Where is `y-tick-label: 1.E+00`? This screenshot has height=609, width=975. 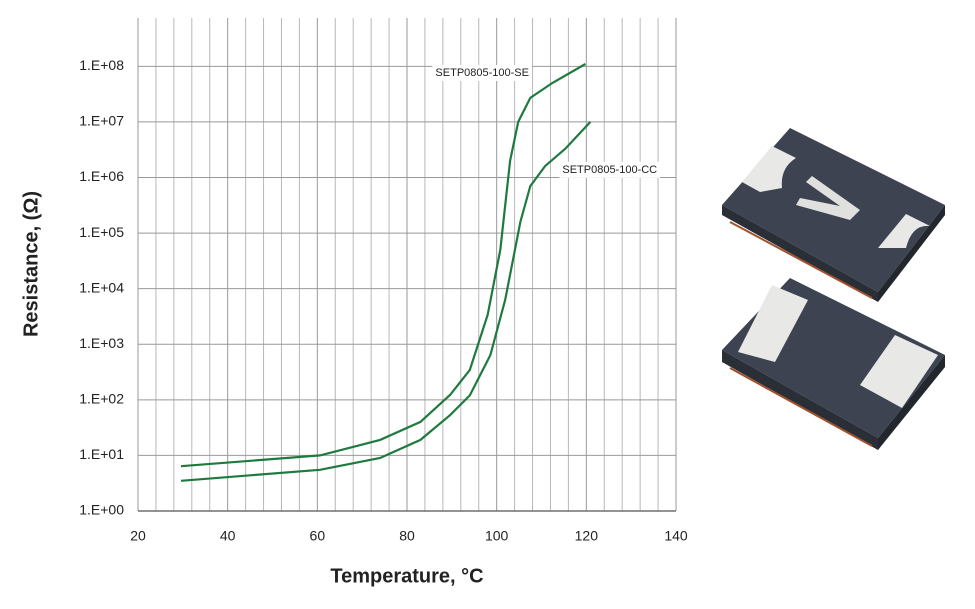 y-tick-label: 1.E+00 is located at coordinates (101, 510).